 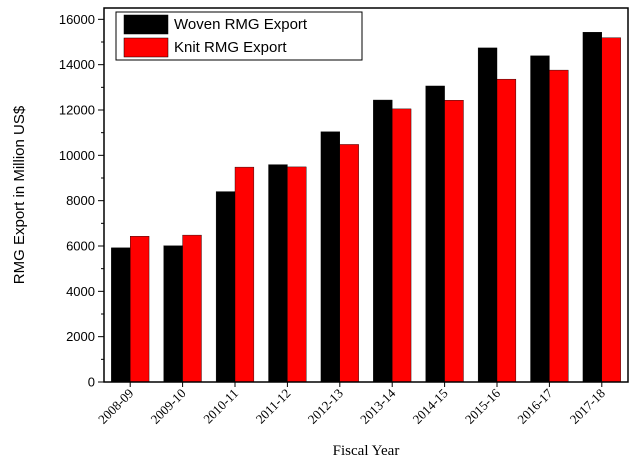 I want to click on y-tick-label: 16000, so click(x=77, y=19).